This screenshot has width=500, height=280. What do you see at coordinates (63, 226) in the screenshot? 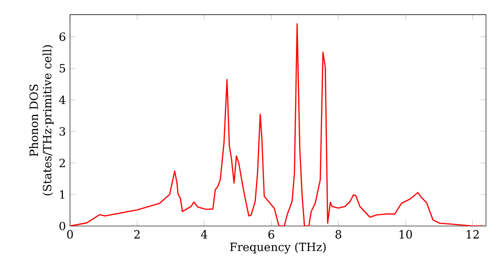
I see `y-tick-label: 0` at bounding box center [63, 226].